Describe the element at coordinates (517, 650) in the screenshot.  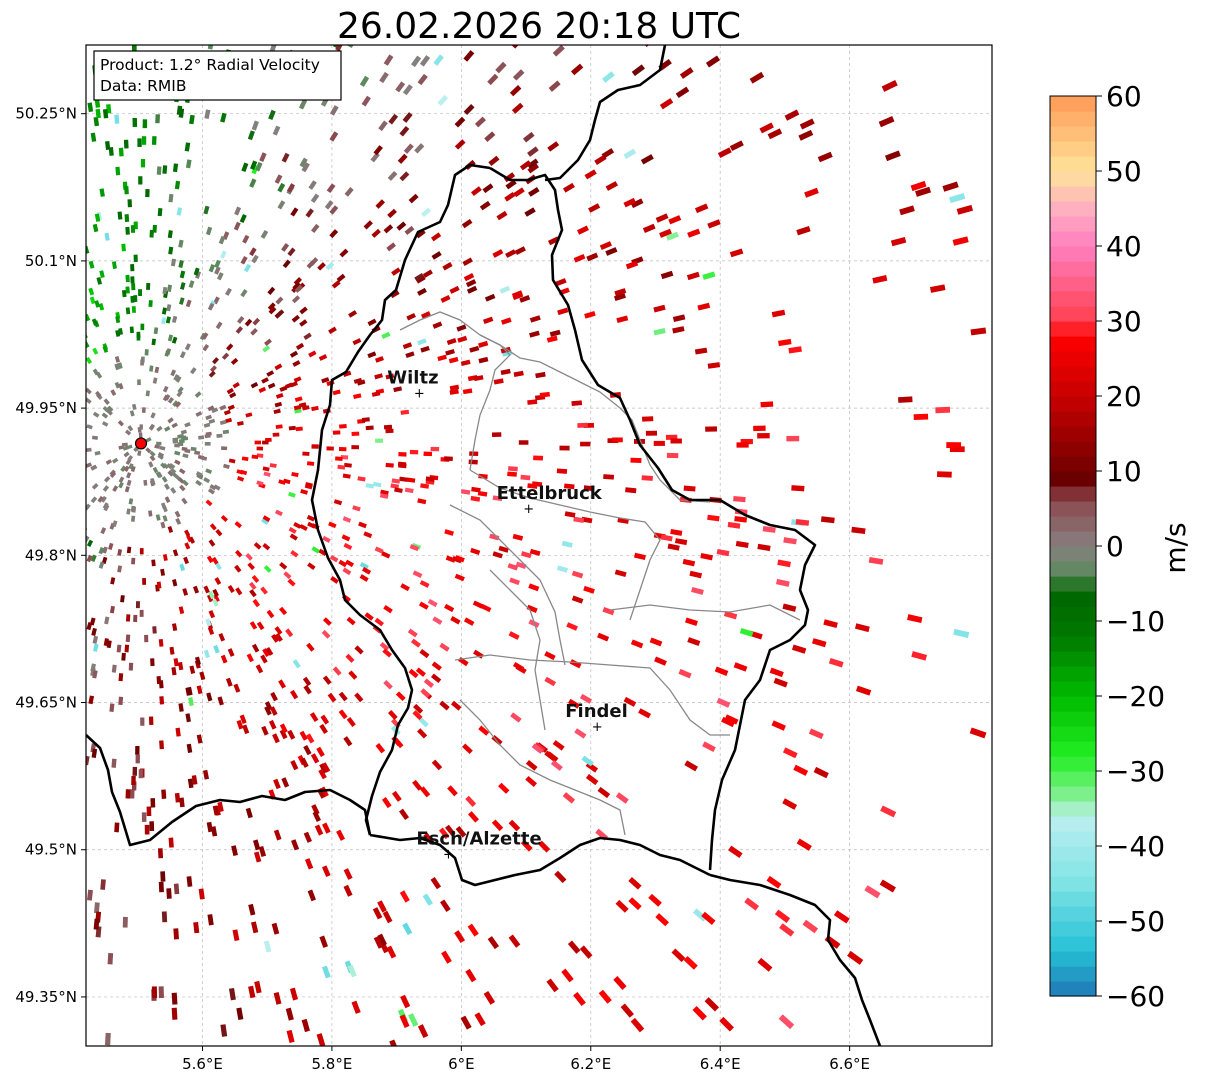
I see `district-boundary-mersch` at that location.